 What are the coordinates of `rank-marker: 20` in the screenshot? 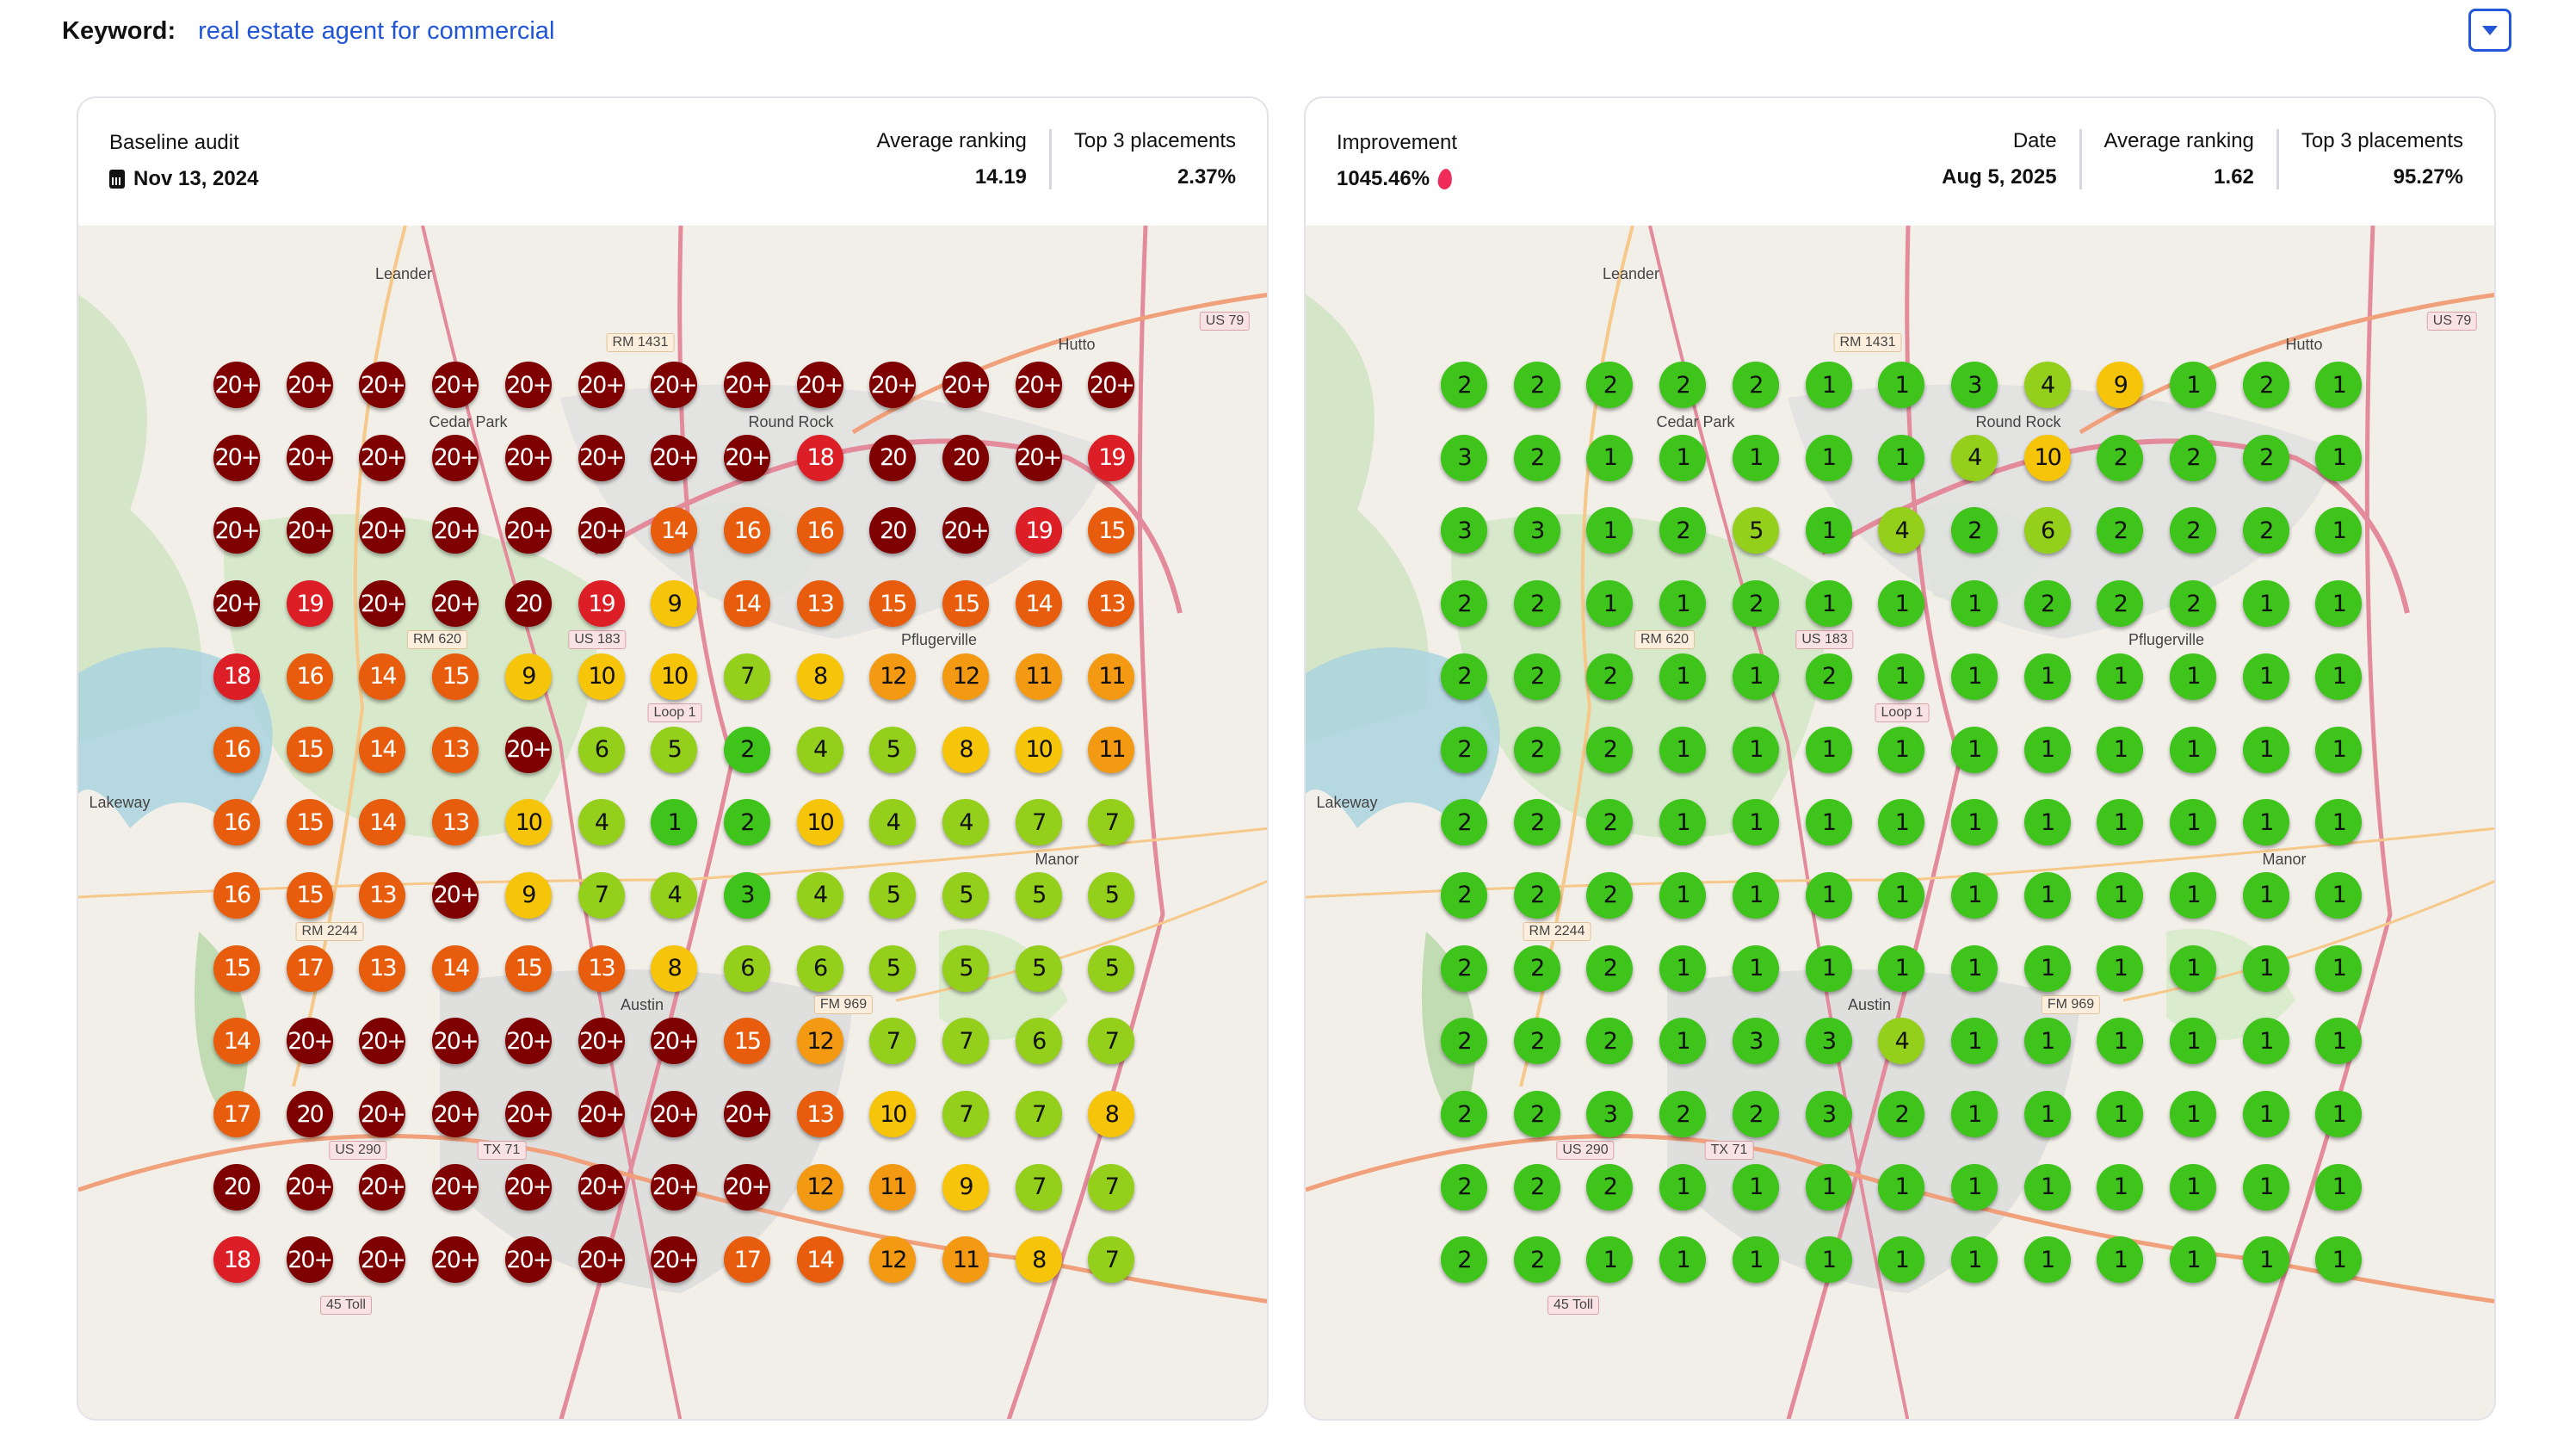 It's located at (528, 604).